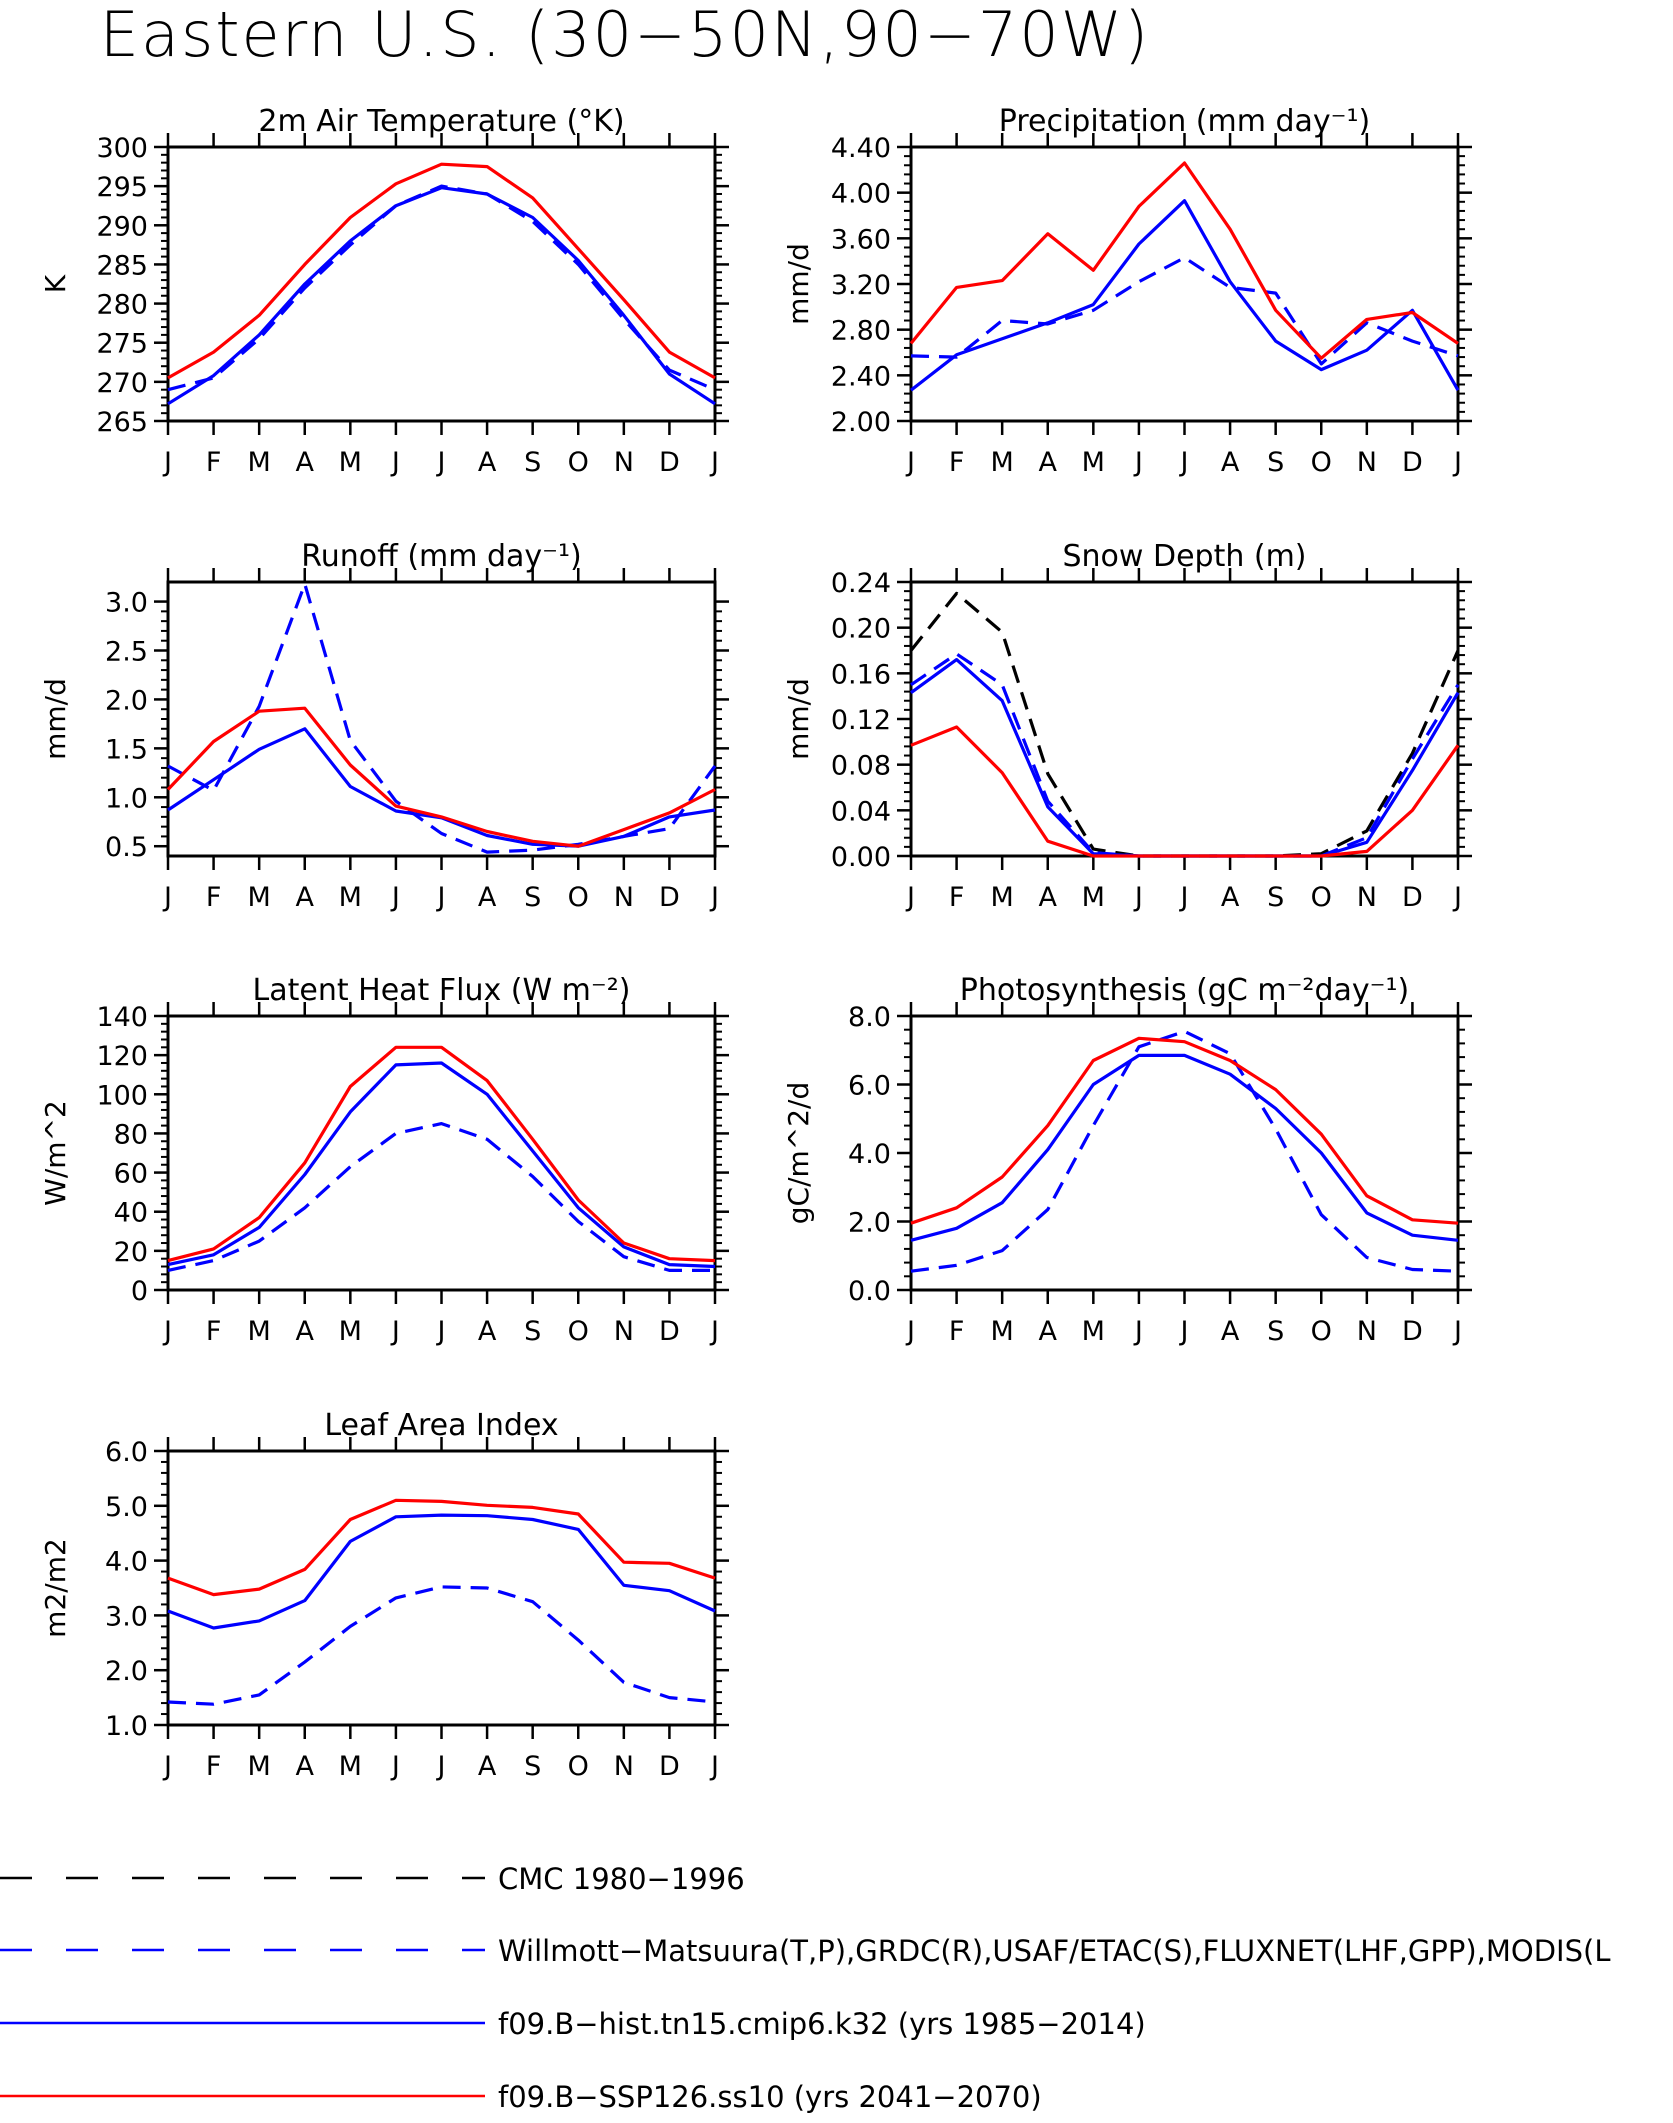 The width and height of the screenshot is (1673, 2123). Describe the element at coordinates (122, 1095) in the screenshot. I see `y-tick-label: 100` at that location.